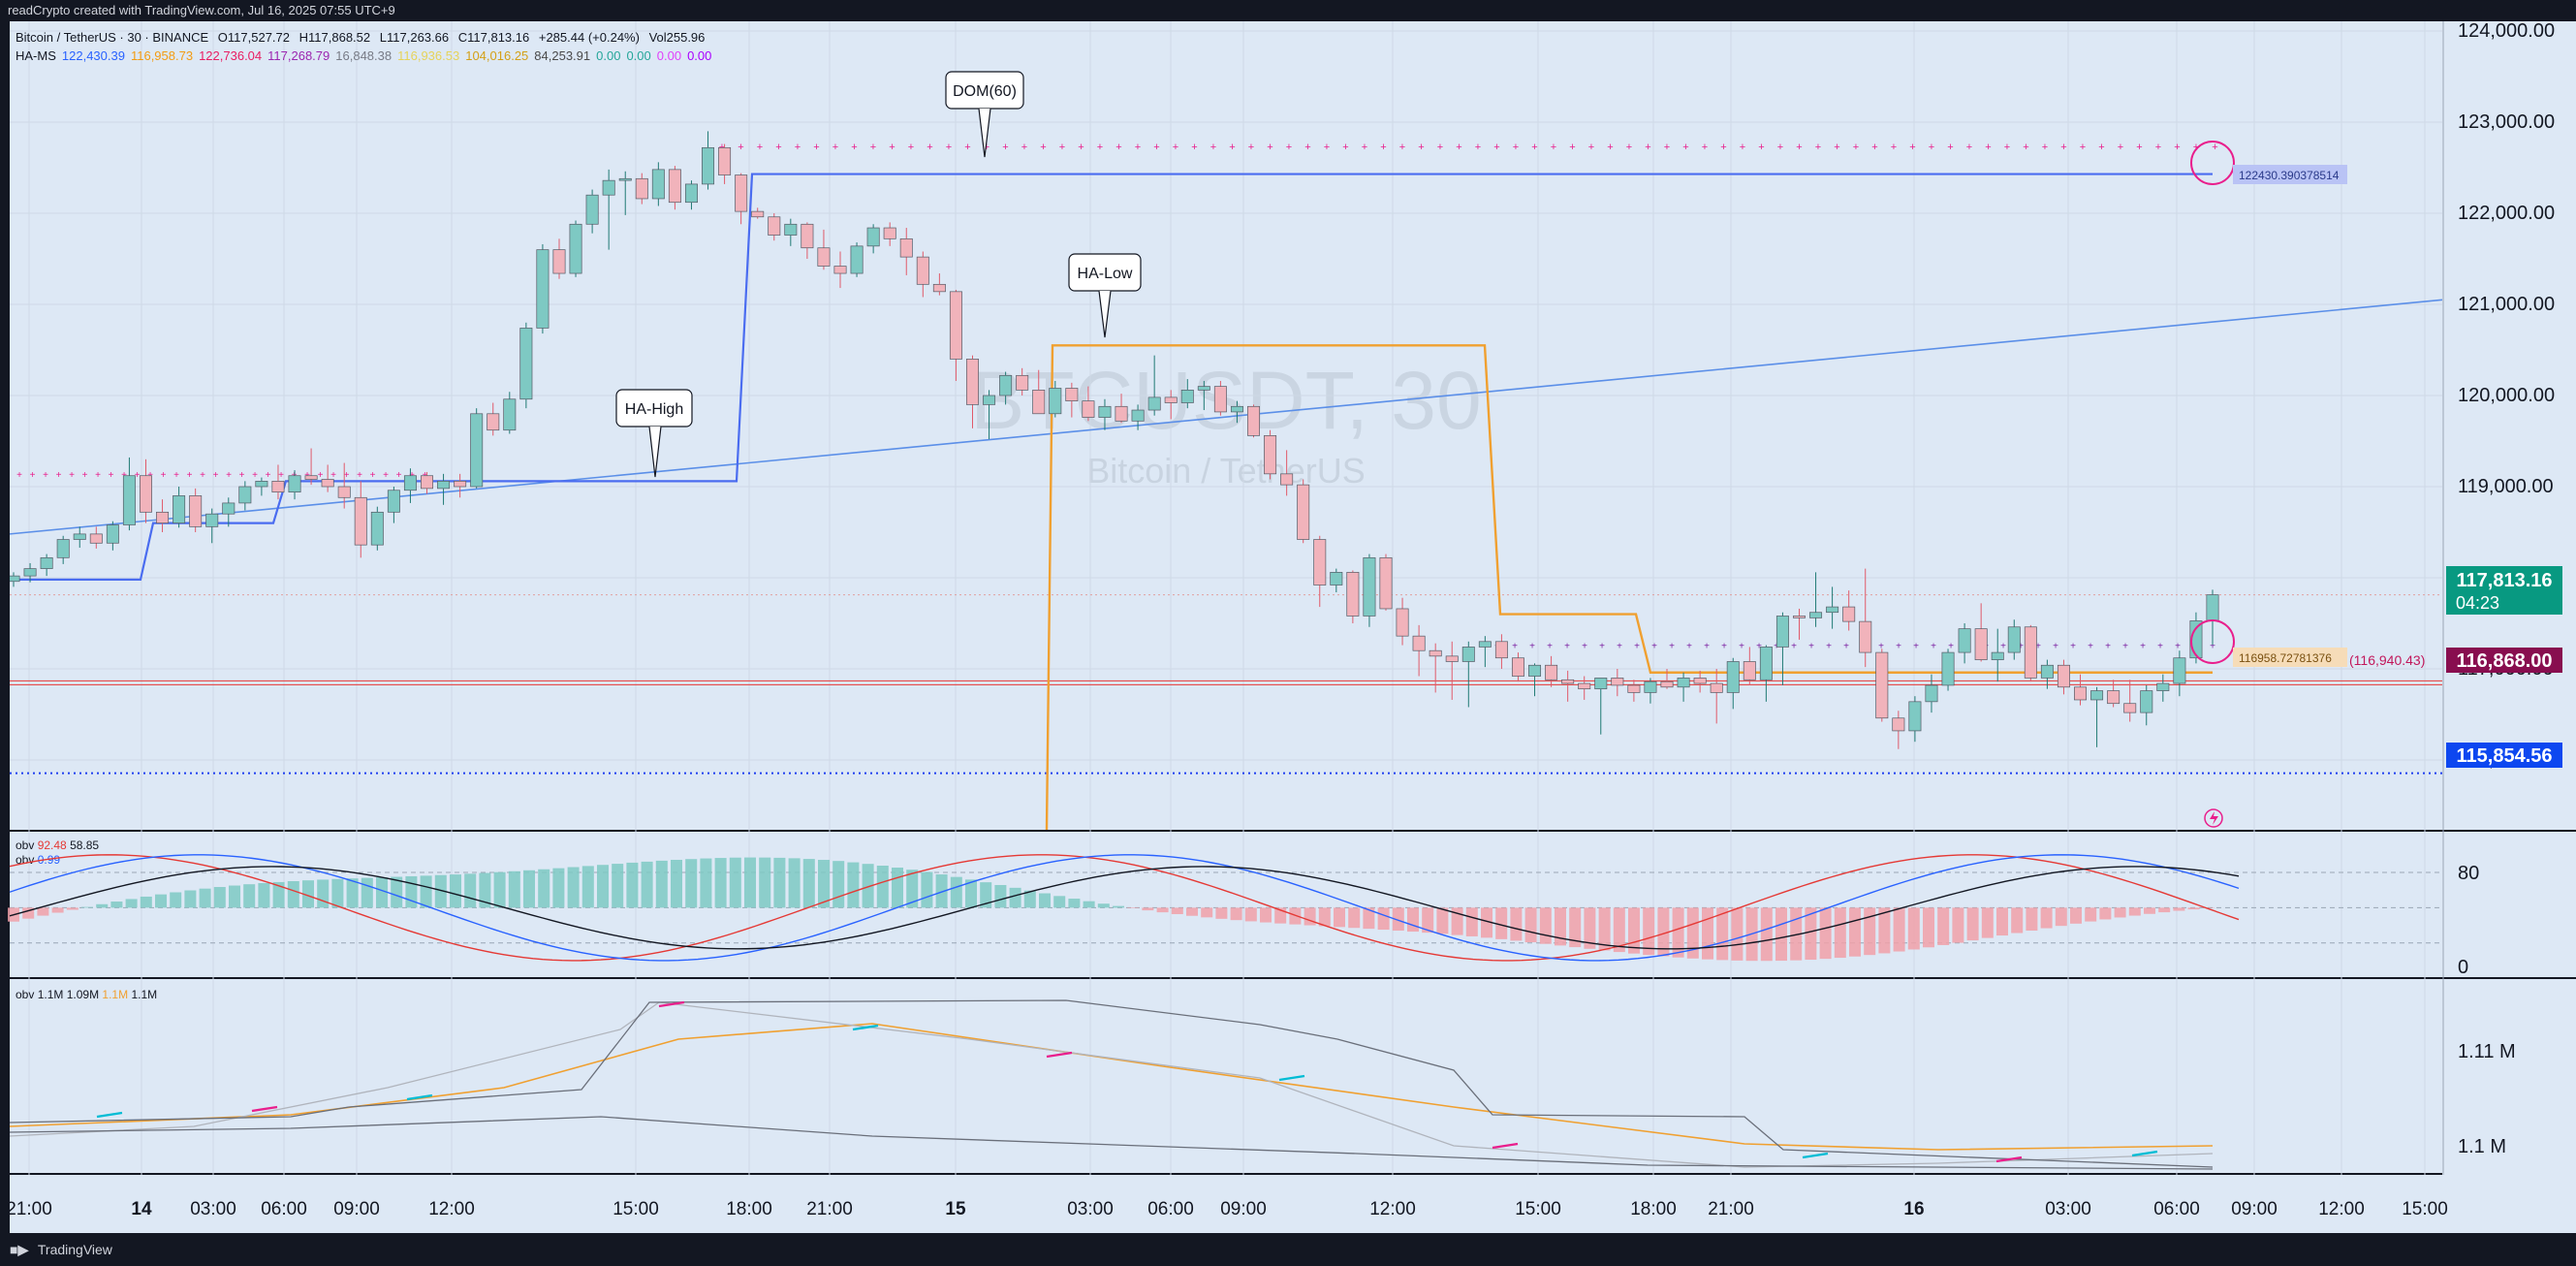 Image resolution: width=2576 pixels, height=1266 pixels. Describe the element at coordinates (985, 91) in the screenshot. I see `dom60-label: DOM(60)` at that location.